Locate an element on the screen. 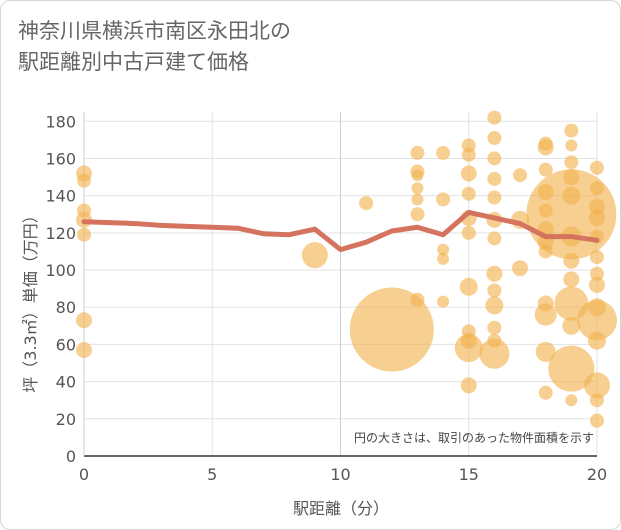 This screenshot has height=530, width=621. x-tick-label-1: 5 is located at coordinates (212, 474).